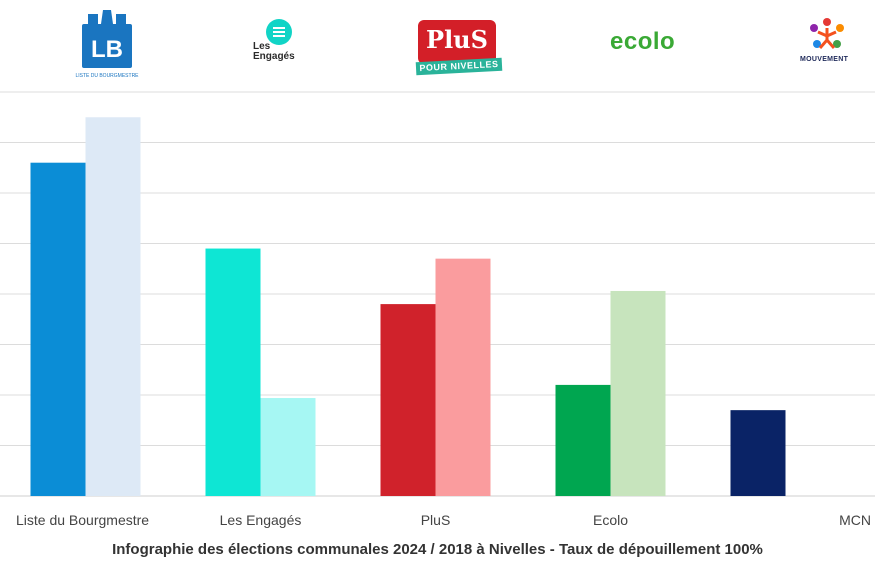  I want to click on svg-text: LB, so click(107, 49).